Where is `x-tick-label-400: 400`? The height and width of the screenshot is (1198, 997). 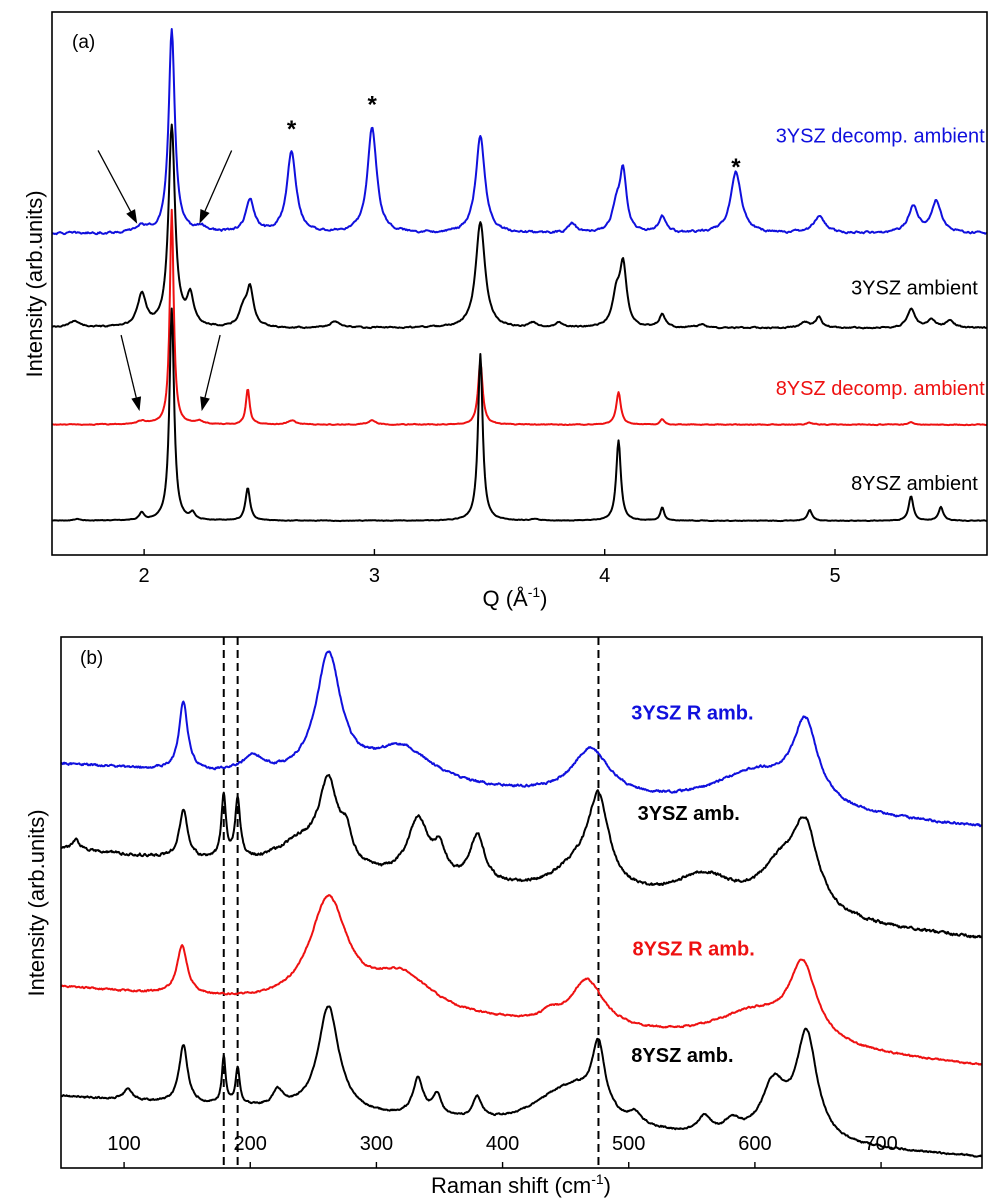
x-tick-label-400: 400 is located at coordinates (502, 1144).